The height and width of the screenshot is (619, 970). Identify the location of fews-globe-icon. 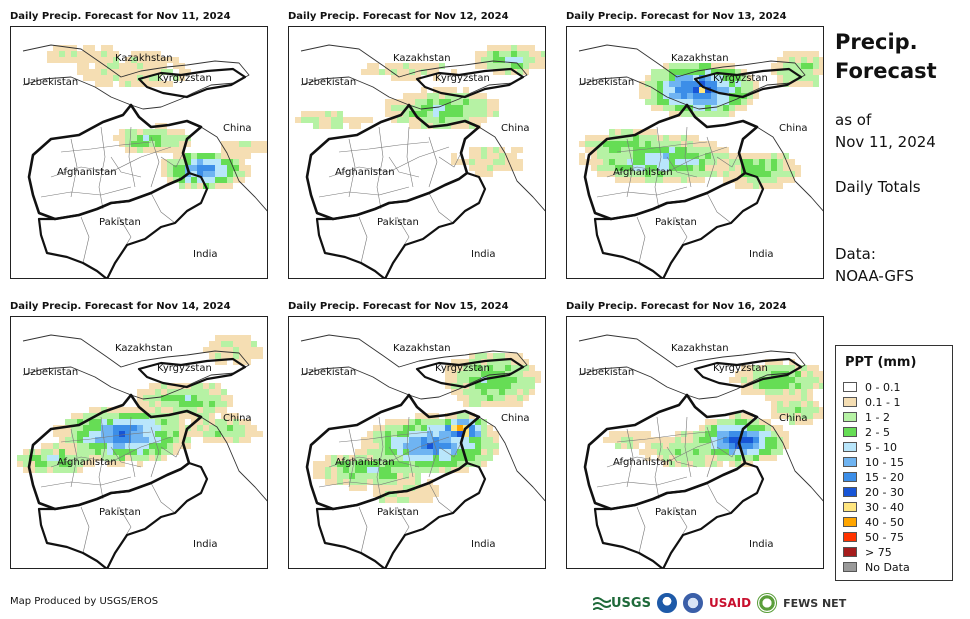
(767, 603).